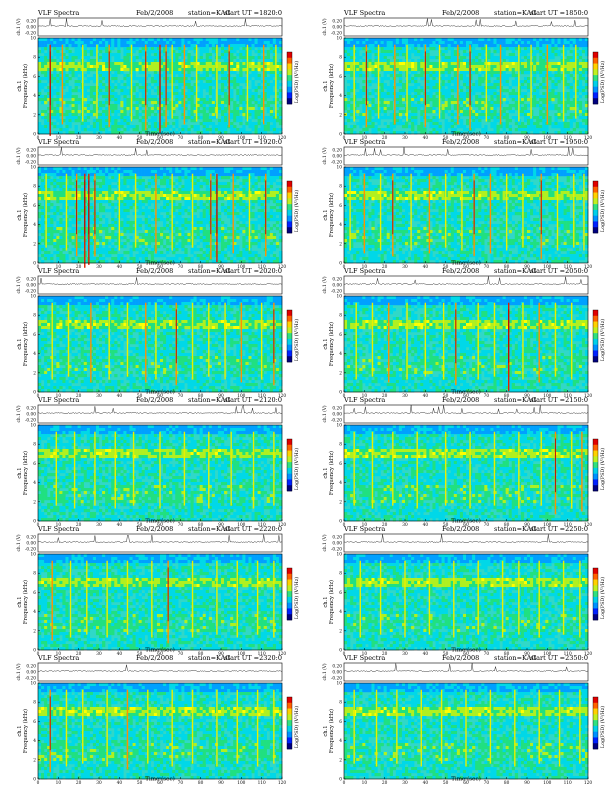 This screenshot has width=612, height=792. What do you see at coordinates (344, 138) in the screenshot?
I see `x-tick-label: 0` at bounding box center [344, 138].